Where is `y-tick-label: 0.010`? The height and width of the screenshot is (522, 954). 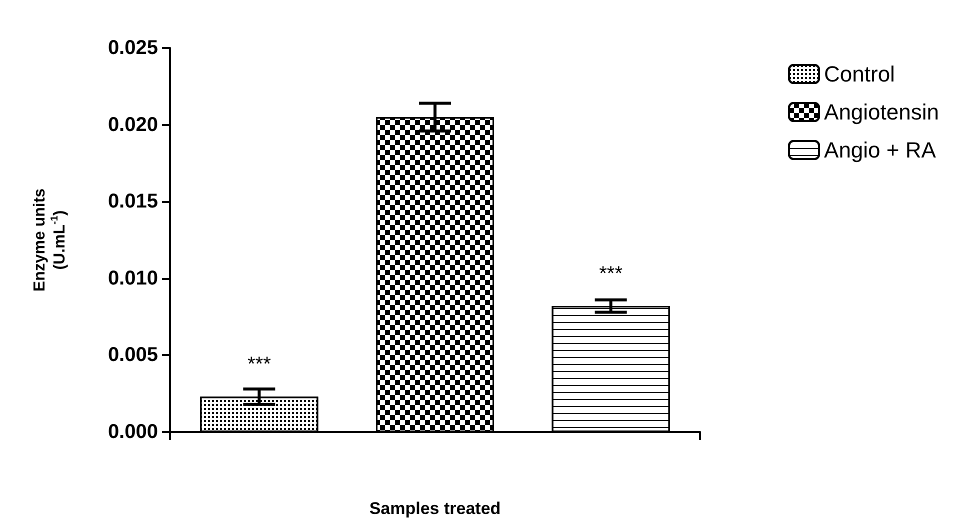
y-tick-label: 0.010 is located at coordinates (133, 278).